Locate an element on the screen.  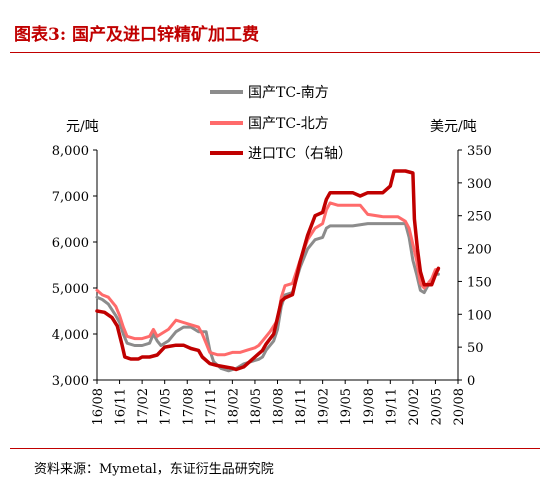
x-tick-label: 17/02 is located at coordinates (143, 406).